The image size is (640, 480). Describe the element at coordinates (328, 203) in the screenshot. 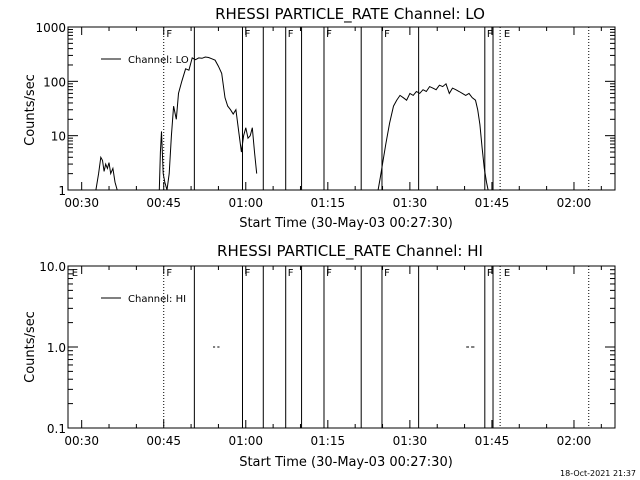

I see `lo-x-tick-label: 01:15` at that location.